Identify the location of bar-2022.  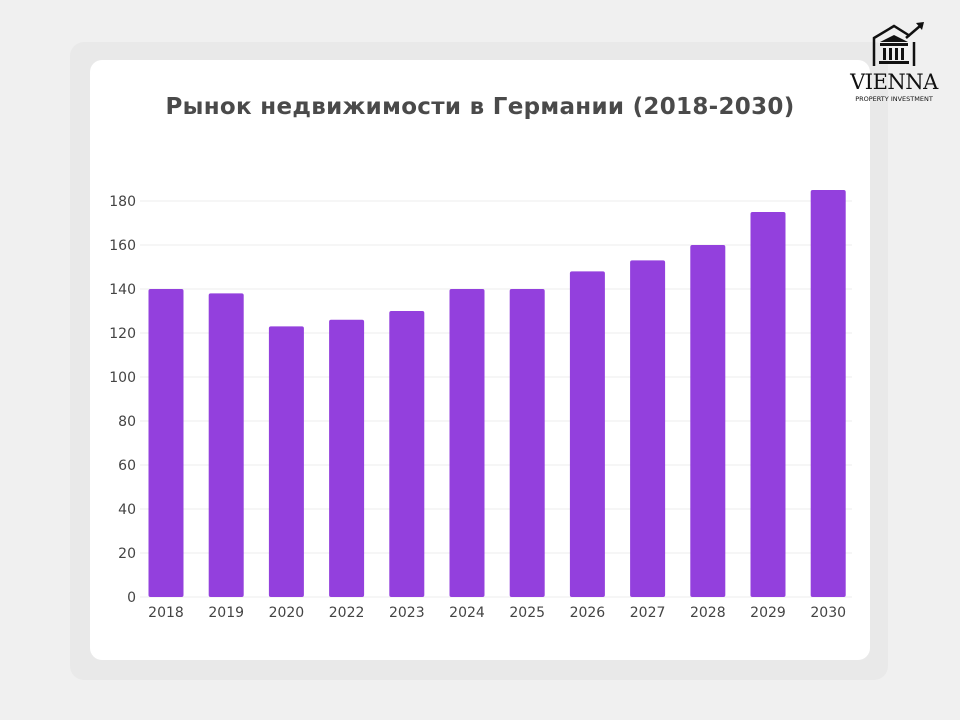
(347, 458).